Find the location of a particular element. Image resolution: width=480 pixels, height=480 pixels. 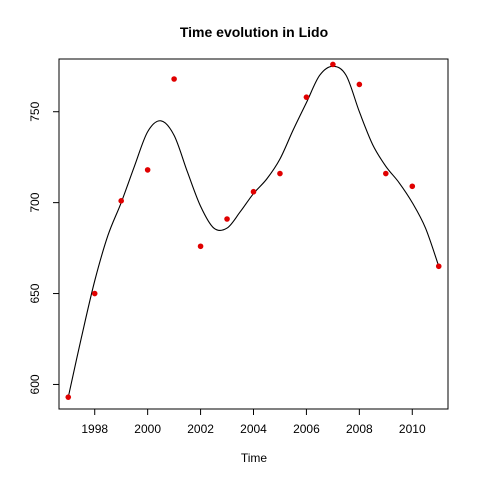

x-tick-label: 2000 is located at coordinates (147, 429).